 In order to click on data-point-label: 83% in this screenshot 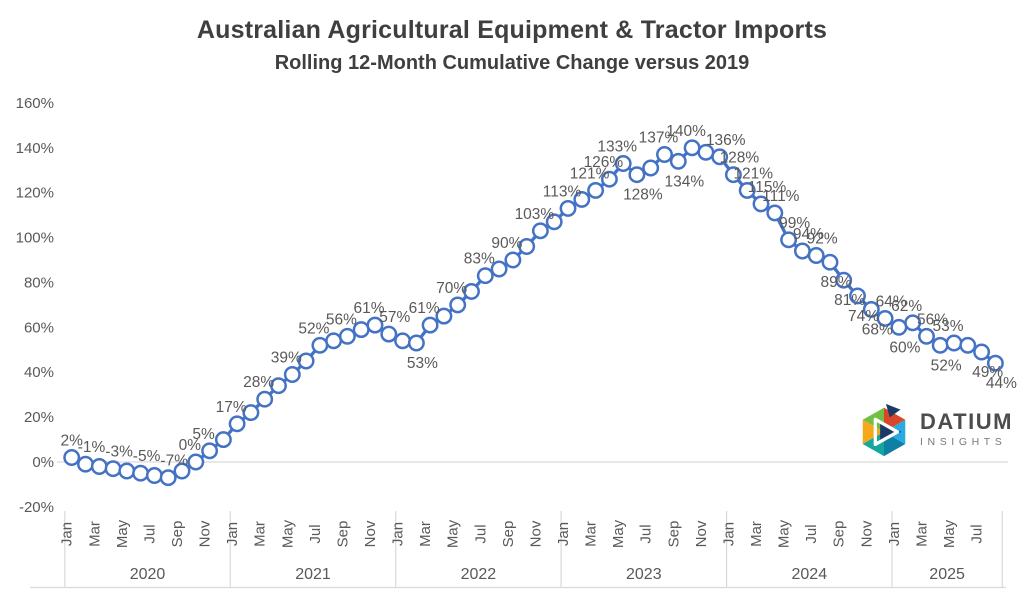, I will do `click(479, 259)`.